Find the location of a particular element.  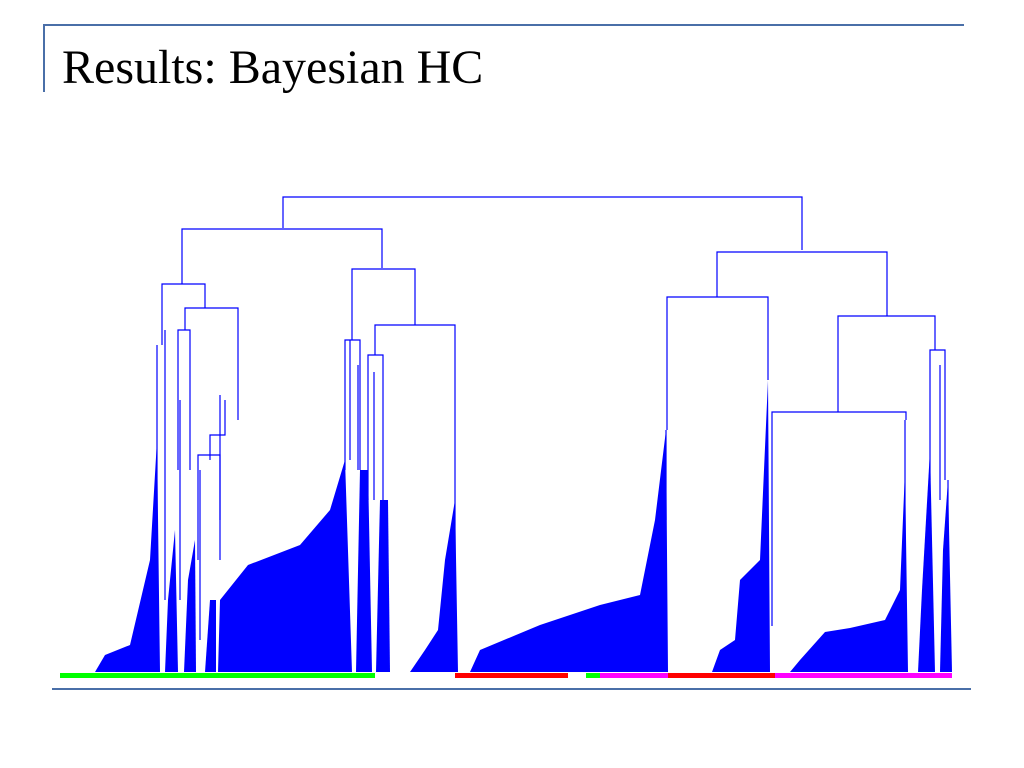

leaf-class-strip is located at coordinates (506, 675).